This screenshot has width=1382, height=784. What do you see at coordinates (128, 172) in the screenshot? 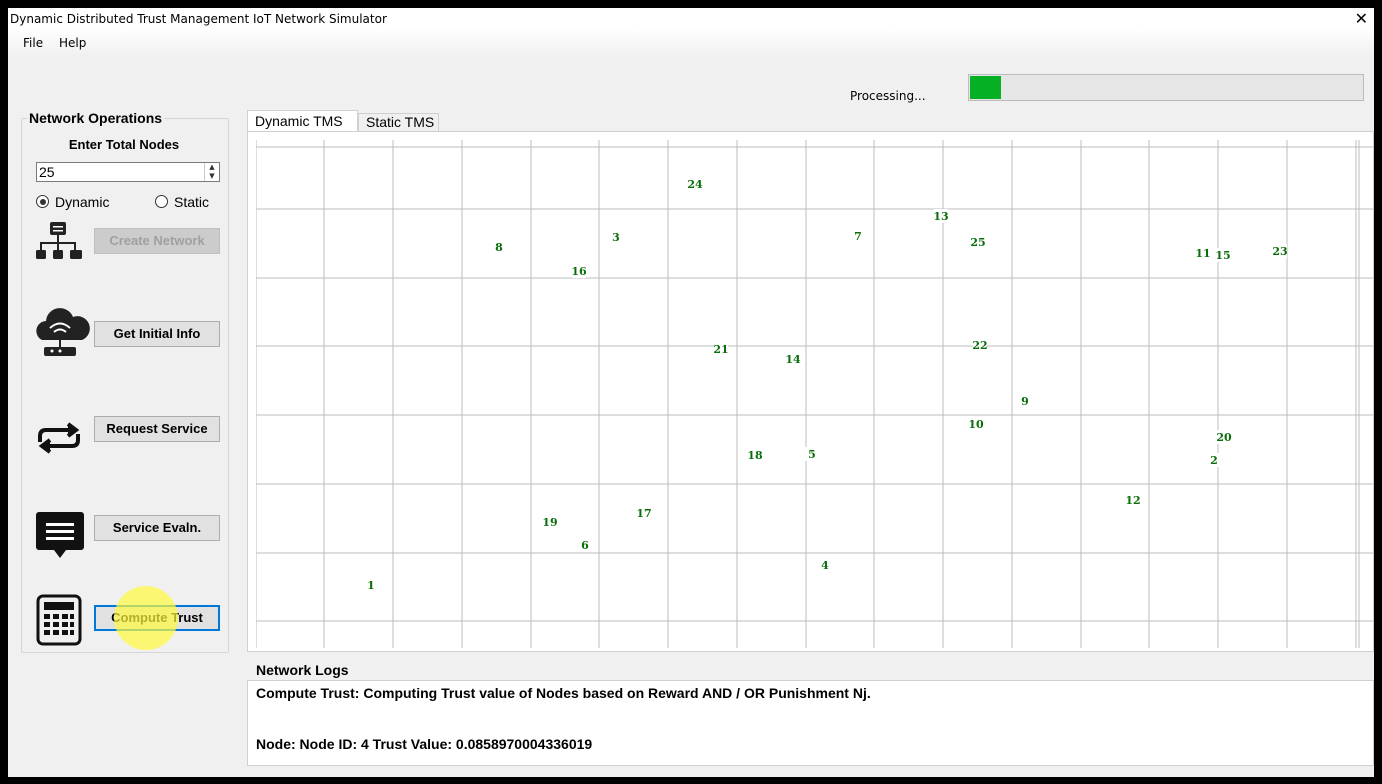
I see `node-count-input: 25 ▲ ▼` at bounding box center [128, 172].